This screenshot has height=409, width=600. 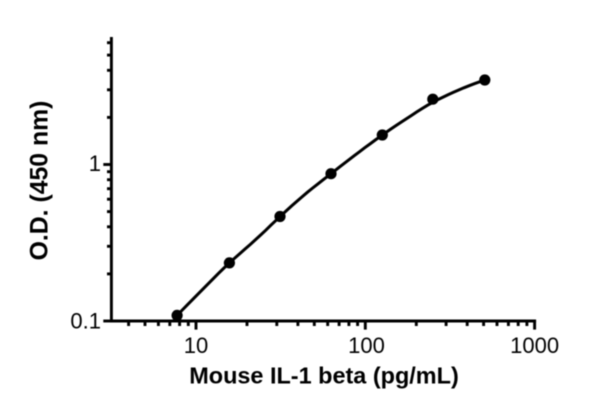 I want to click on svg-text: 10, so click(x=196, y=345).